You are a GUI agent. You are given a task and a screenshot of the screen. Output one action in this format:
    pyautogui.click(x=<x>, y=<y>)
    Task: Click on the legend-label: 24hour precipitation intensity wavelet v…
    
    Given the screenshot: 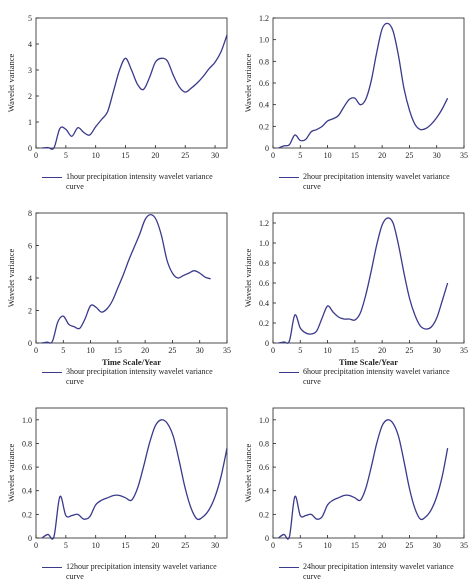 What is the action you would take?
    pyautogui.click(x=378, y=571)
    